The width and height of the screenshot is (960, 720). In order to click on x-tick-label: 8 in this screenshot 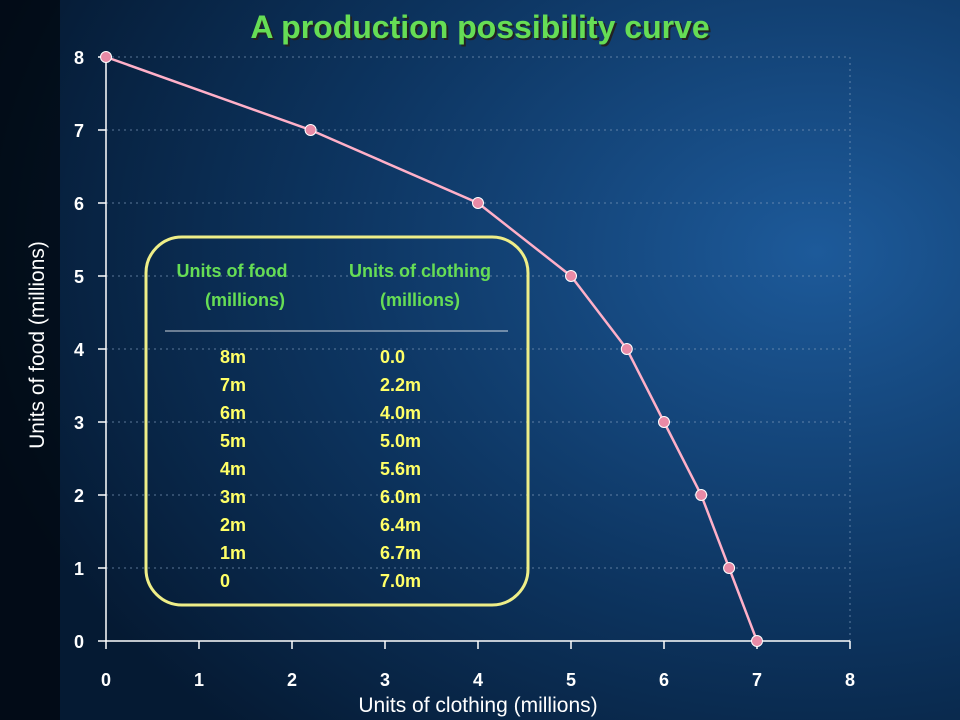, I will do `click(850, 680)`.